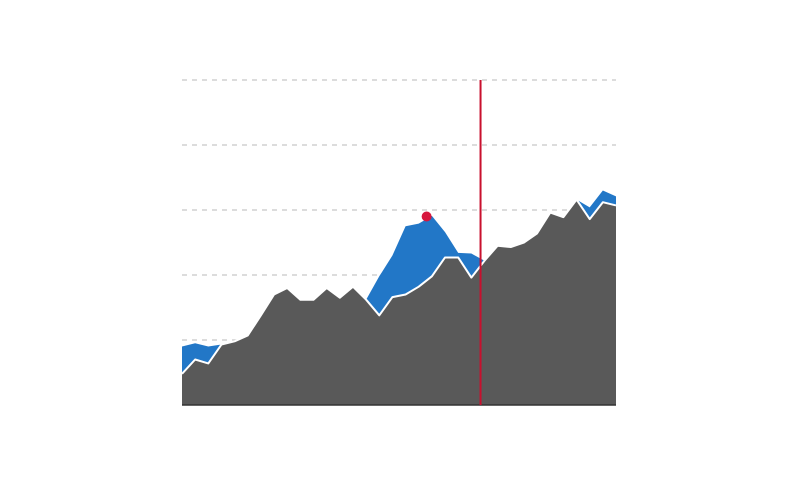 This screenshot has width=800, height=486. What do you see at coordinates (426, 216) in the screenshot?
I see `highlight-point` at bounding box center [426, 216].